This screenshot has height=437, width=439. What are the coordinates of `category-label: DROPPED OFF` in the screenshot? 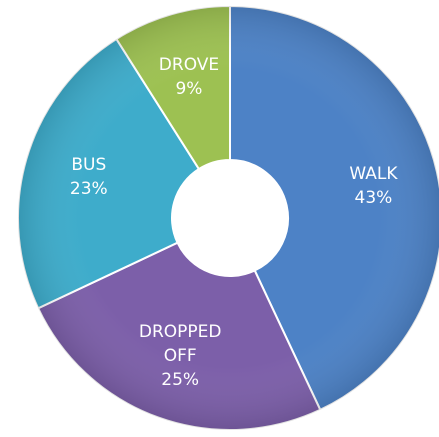 It's located at (180, 344).